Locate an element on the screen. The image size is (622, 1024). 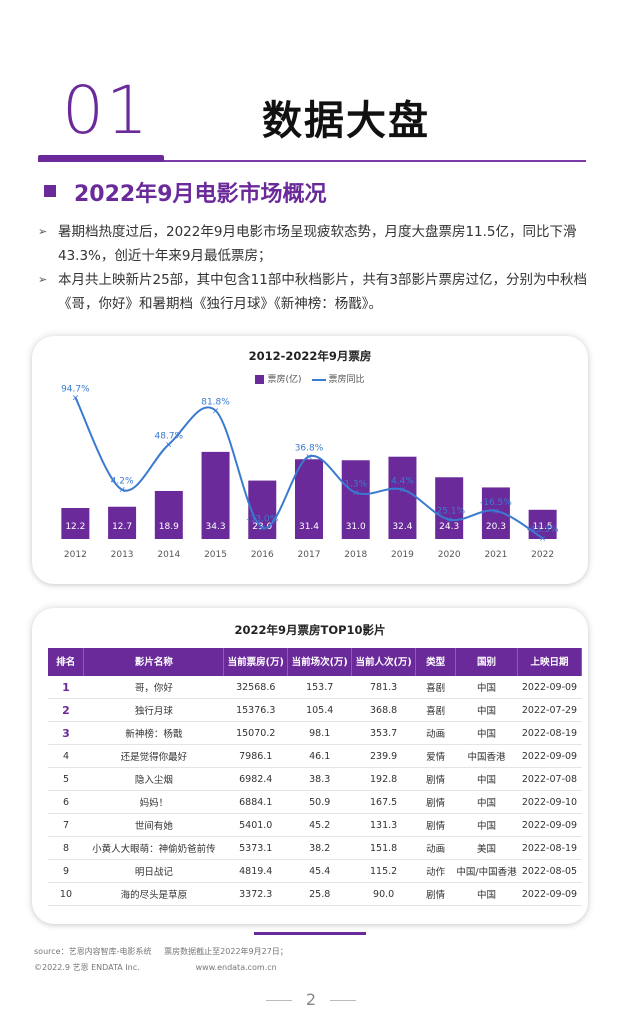
rank-cell: 8 is located at coordinates (66, 848).